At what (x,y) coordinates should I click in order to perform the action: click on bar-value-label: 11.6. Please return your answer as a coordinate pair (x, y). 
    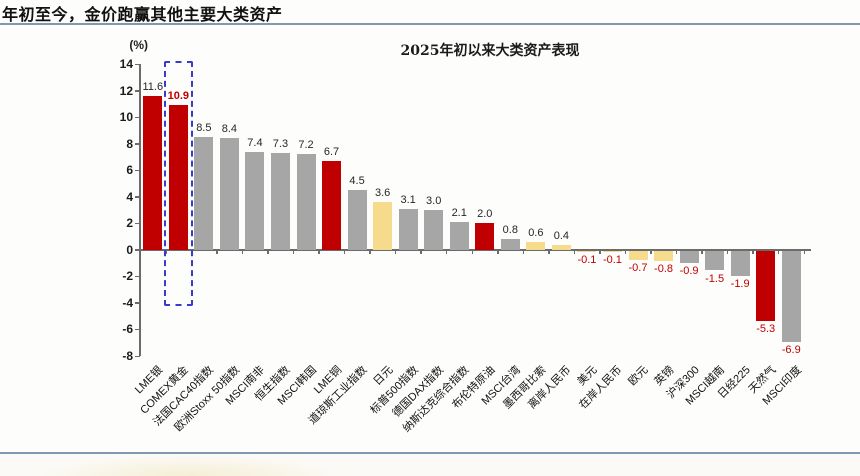
    Looking at the image, I should click on (153, 86).